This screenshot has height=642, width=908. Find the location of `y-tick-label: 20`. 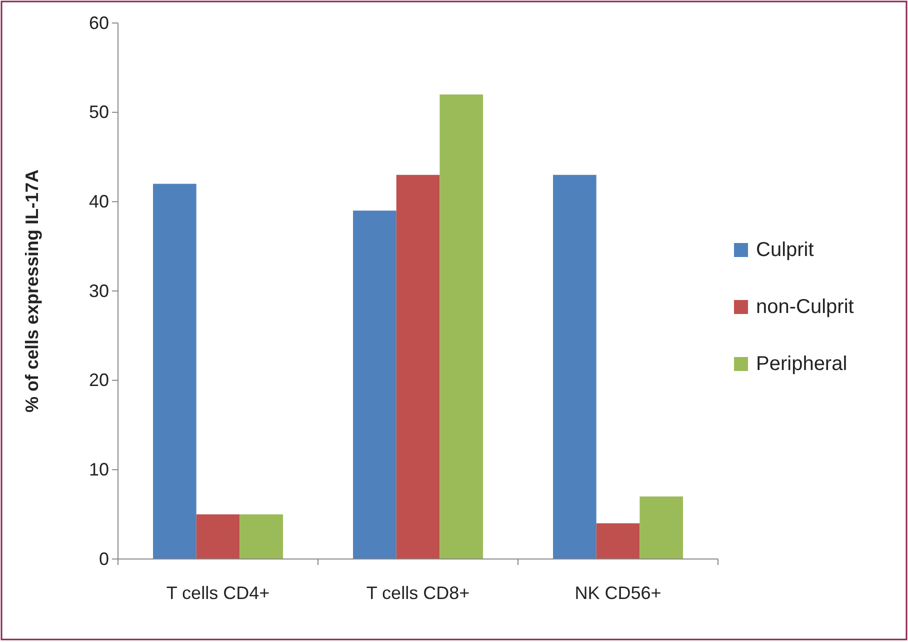

y-tick-label: 20 is located at coordinates (98, 380).